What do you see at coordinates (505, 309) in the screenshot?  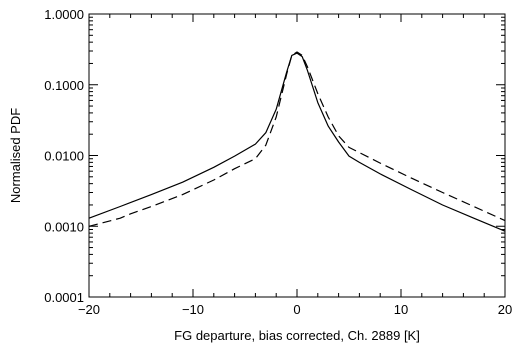 I see `x-tick-label: 20` at bounding box center [505, 309].